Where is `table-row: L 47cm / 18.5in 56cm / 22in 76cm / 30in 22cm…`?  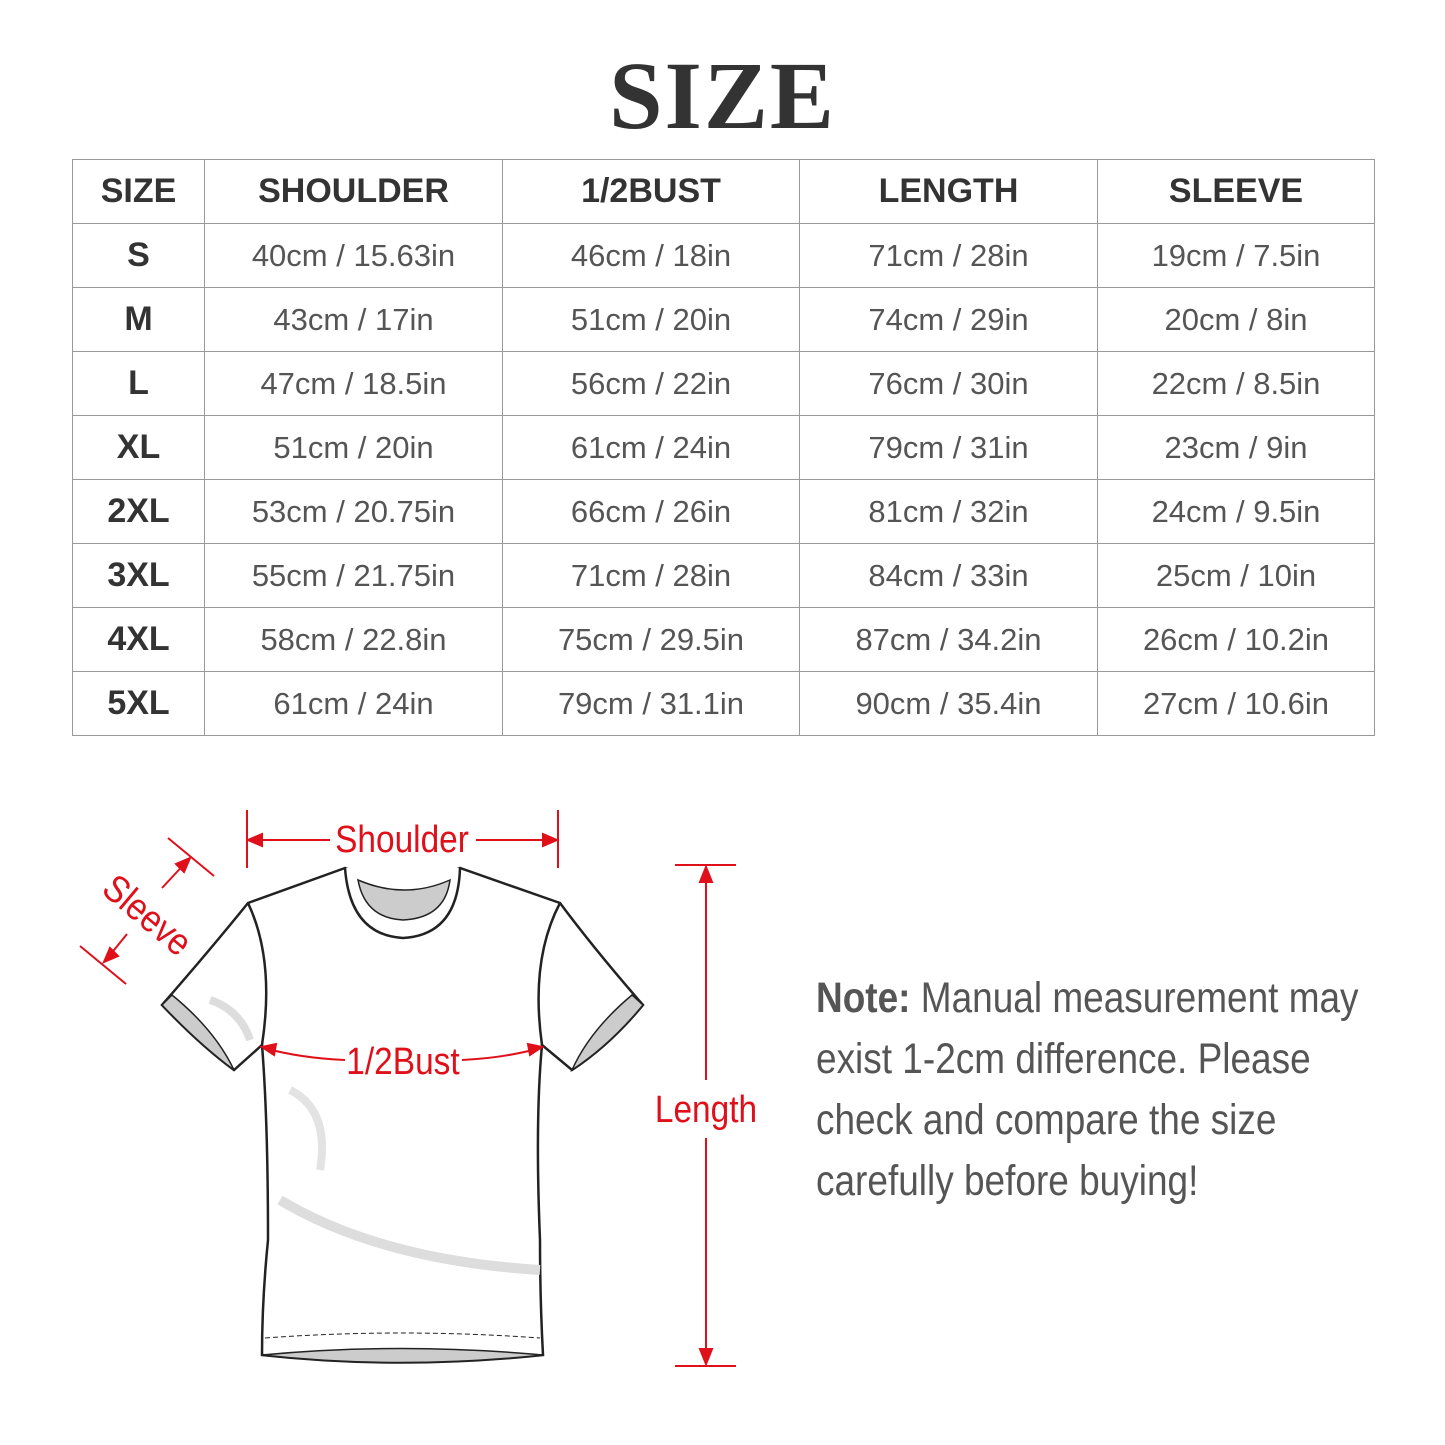 table-row: L 47cm / 18.5in 56cm / 22in 76cm / 30in 22cm… is located at coordinates (723, 383).